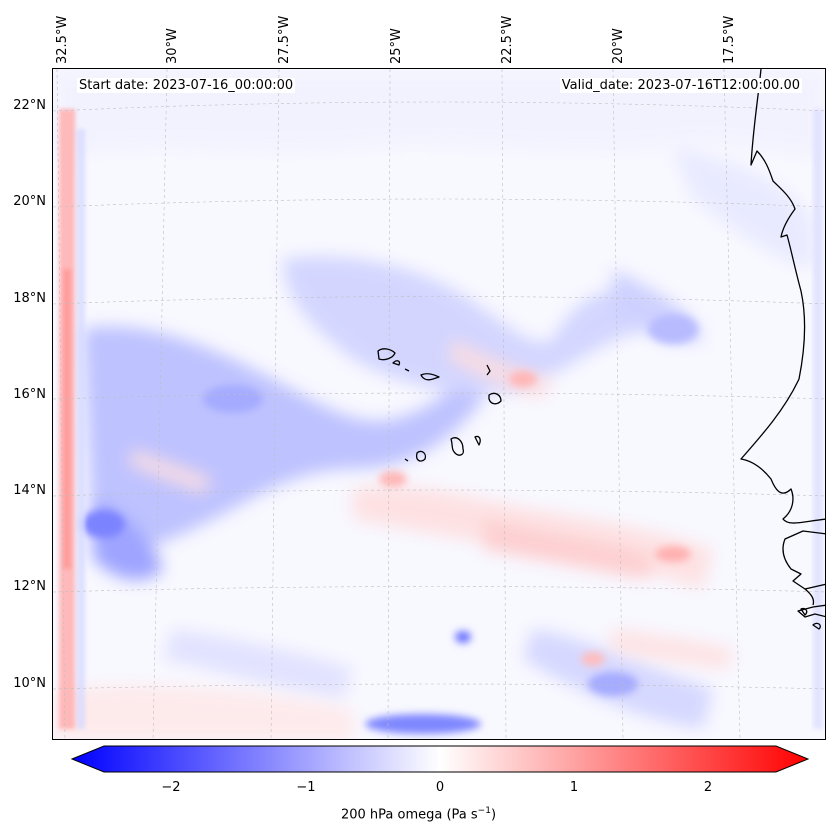  Describe the element at coordinates (386, 354) in the screenshot. I see `santo-antao` at that location.